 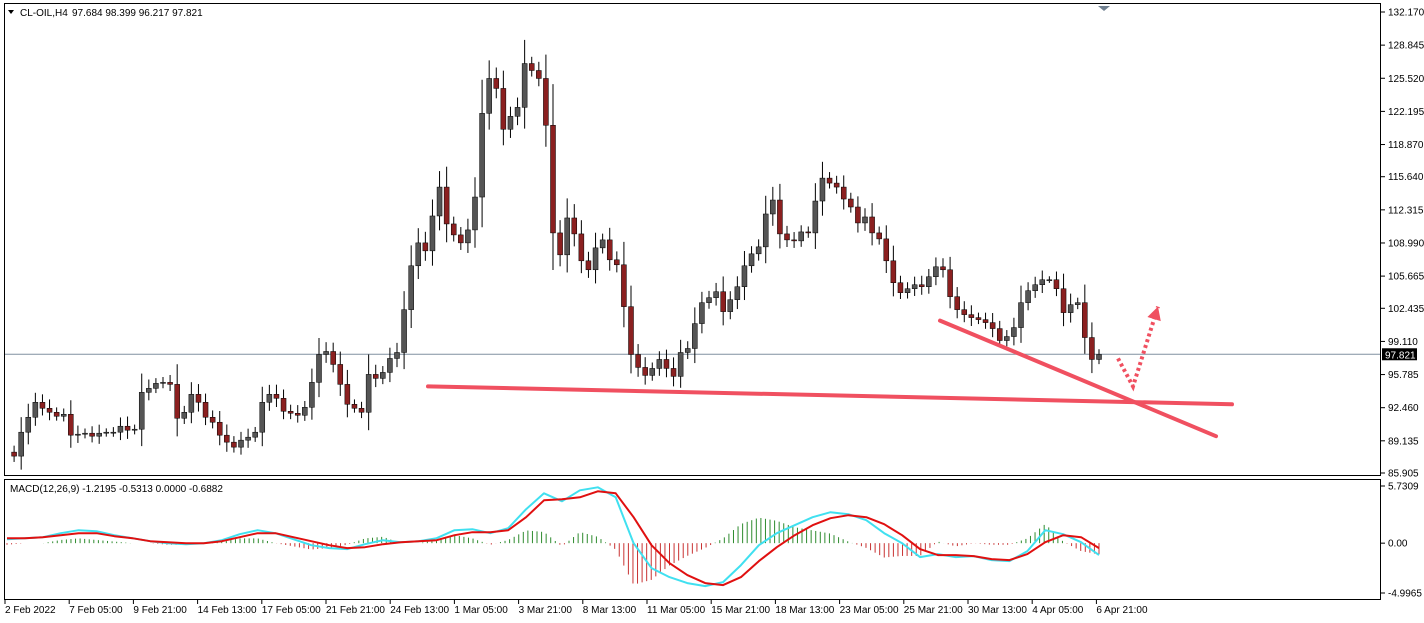 What do you see at coordinates (1405, 594) in the screenshot?
I see `macd-tick-label: -4.9965` at bounding box center [1405, 594].